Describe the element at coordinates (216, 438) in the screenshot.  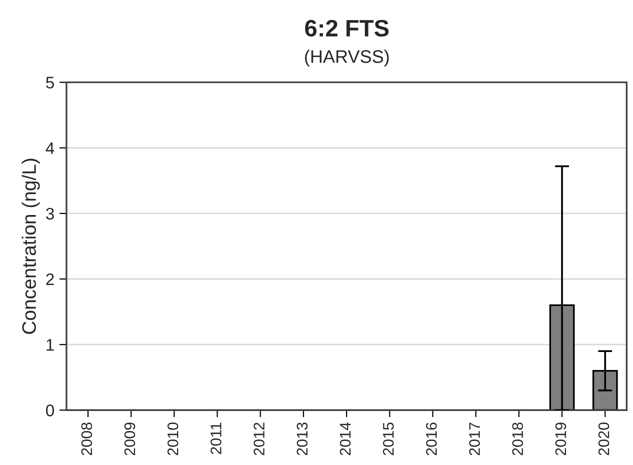
I see `x-tick-label: 2011` at that location.